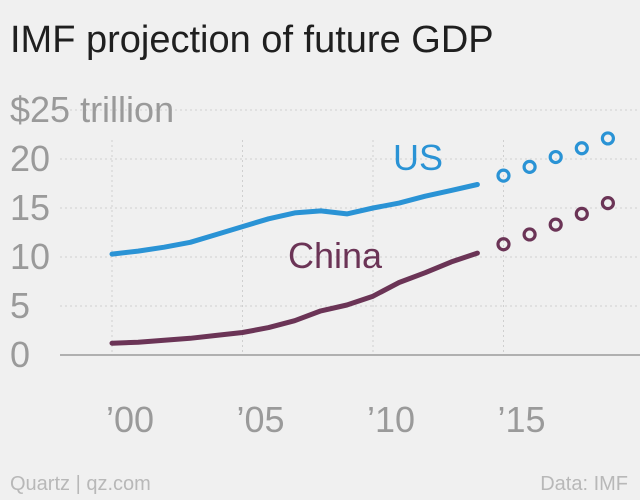  I want to click on chart-title: IMF projection of future GDP, so click(252, 40).